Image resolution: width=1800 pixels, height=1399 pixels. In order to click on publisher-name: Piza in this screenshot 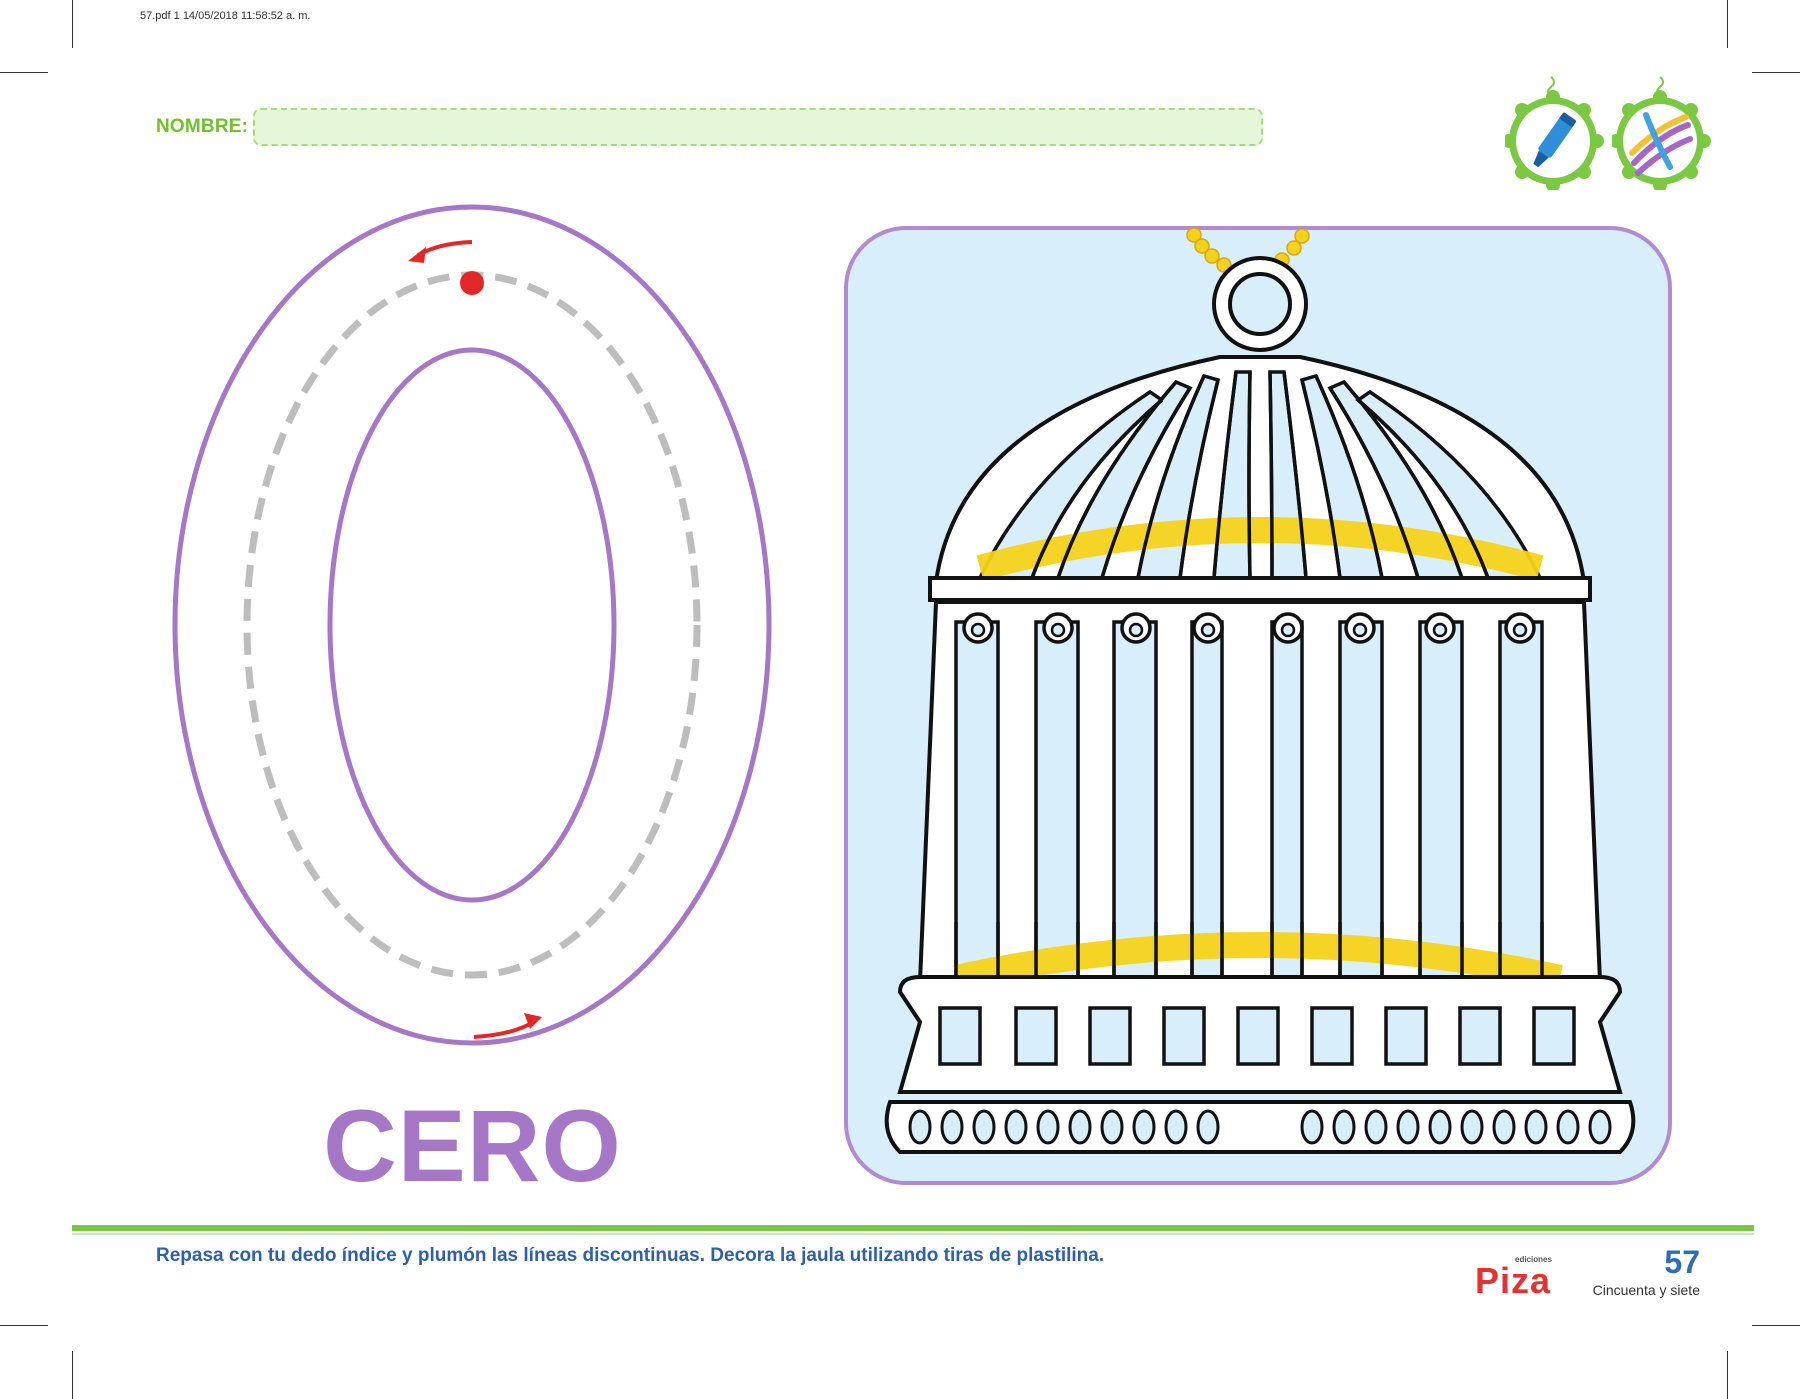, I will do `click(1513, 1280)`.